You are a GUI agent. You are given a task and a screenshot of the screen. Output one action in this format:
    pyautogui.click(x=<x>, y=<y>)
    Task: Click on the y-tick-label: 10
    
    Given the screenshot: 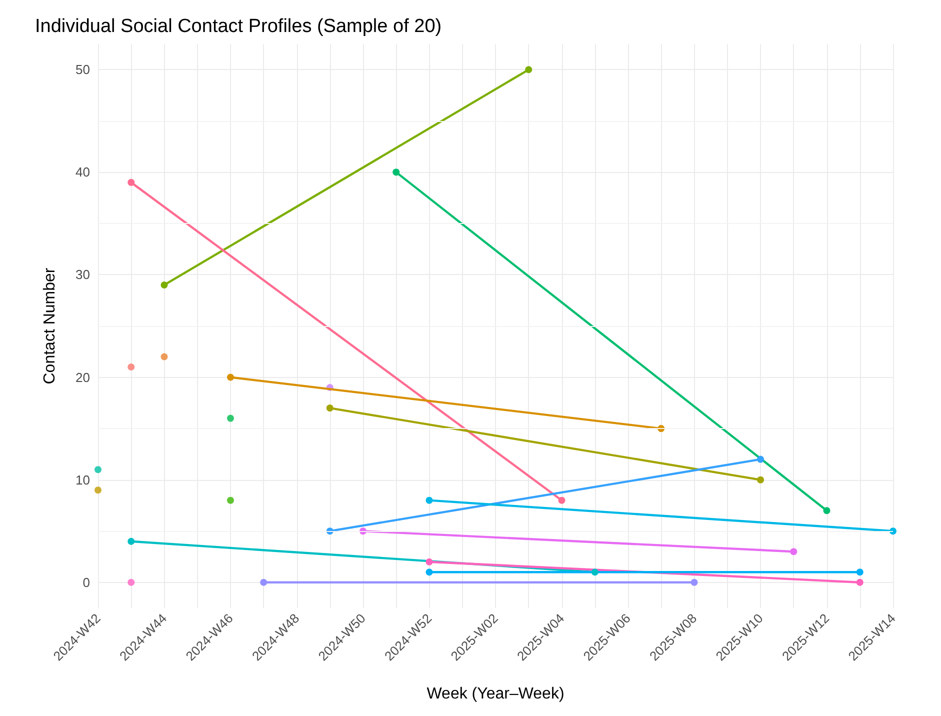 What is the action you would take?
    pyautogui.click(x=83, y=480)
    